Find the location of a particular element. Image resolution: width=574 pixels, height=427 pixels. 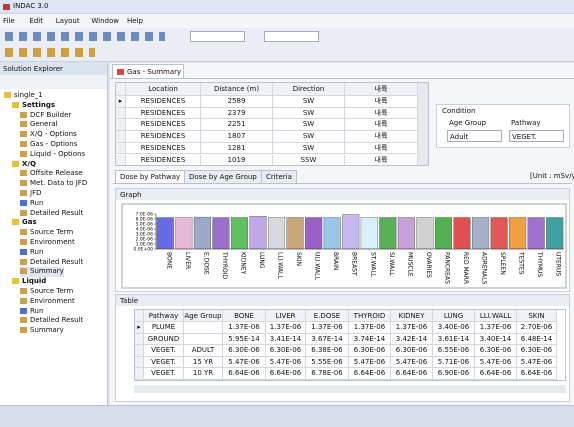

tree-item: Met. Data to JFD is located at coordinates (53, 184).